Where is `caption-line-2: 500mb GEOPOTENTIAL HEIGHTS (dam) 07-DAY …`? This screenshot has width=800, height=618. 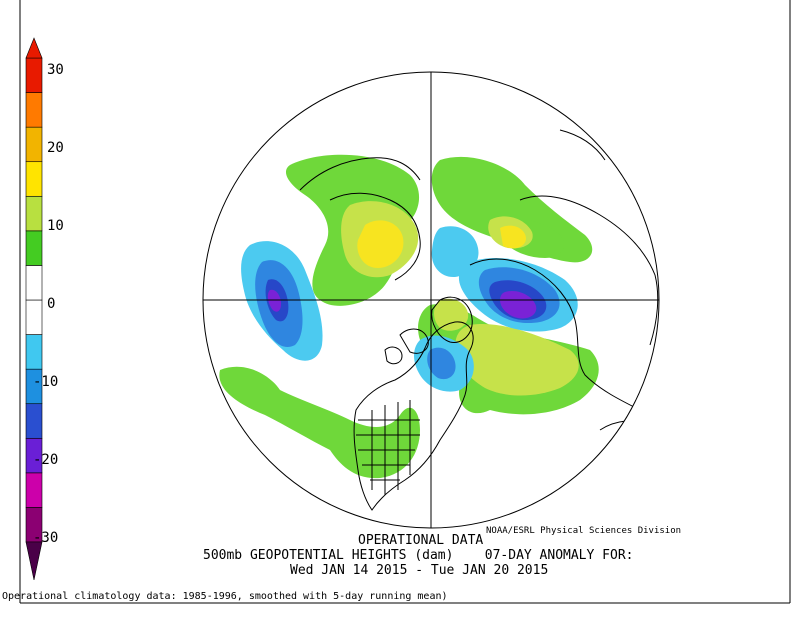
caption-line-2: 500mb GEOPOTENTIAL HEIGHTS (dam) 07-DAY … is located at coordinates (418, 555).